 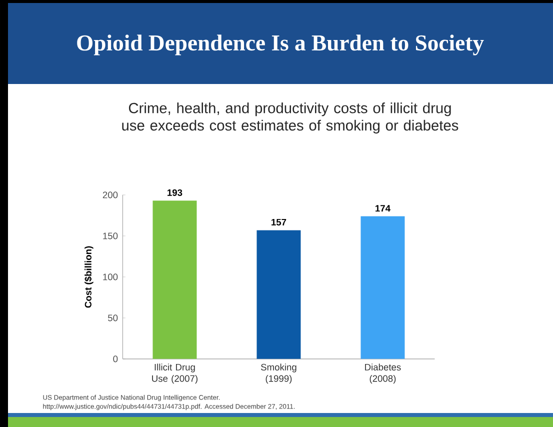 I want to click on chart-title: Opioid Dependence Is a Burden to Society, so click(x=280, y=45).